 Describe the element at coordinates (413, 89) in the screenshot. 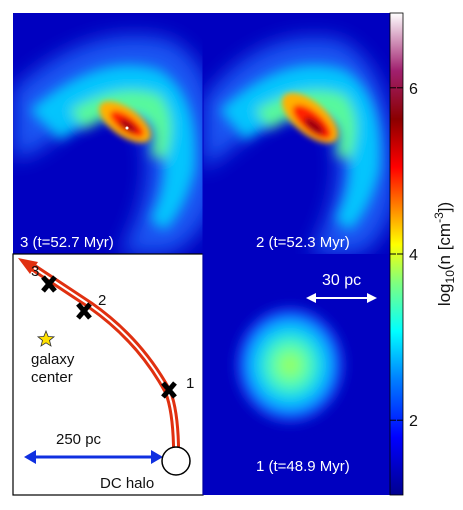

I see `colorbar-tick-label: 6` at that location.